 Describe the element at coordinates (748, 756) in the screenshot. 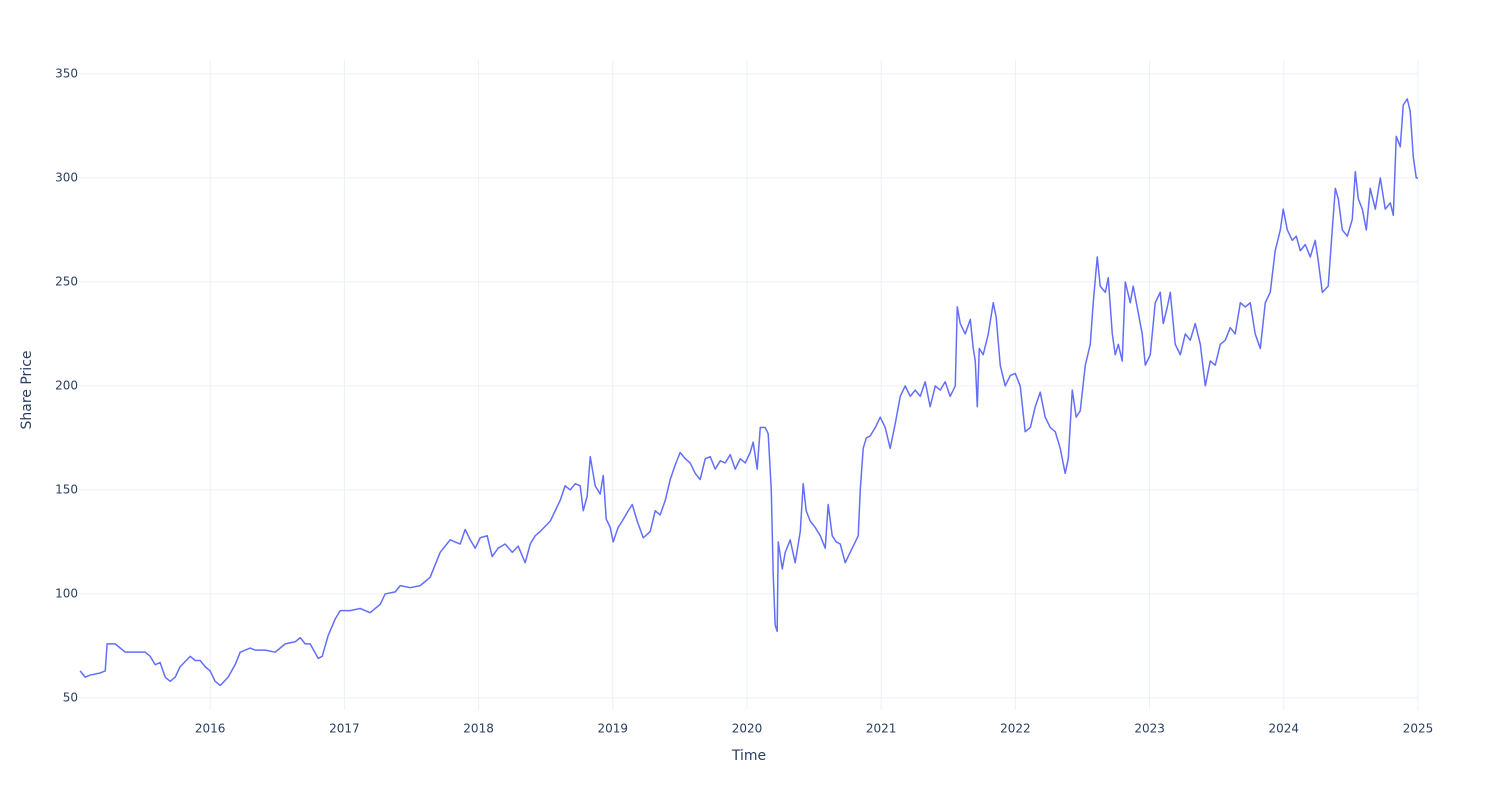

I see `x-axis-title: Time` at that location.